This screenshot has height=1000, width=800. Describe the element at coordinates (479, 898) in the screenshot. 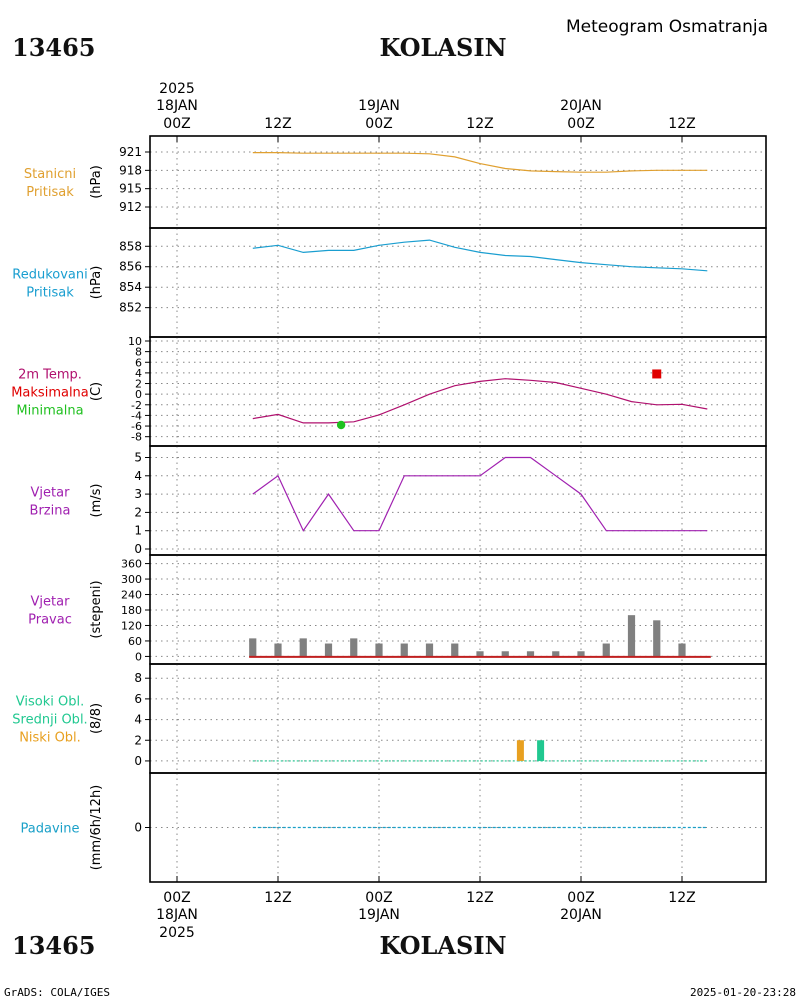

I see `hour-label-bottom-3: 12Z` at that location.